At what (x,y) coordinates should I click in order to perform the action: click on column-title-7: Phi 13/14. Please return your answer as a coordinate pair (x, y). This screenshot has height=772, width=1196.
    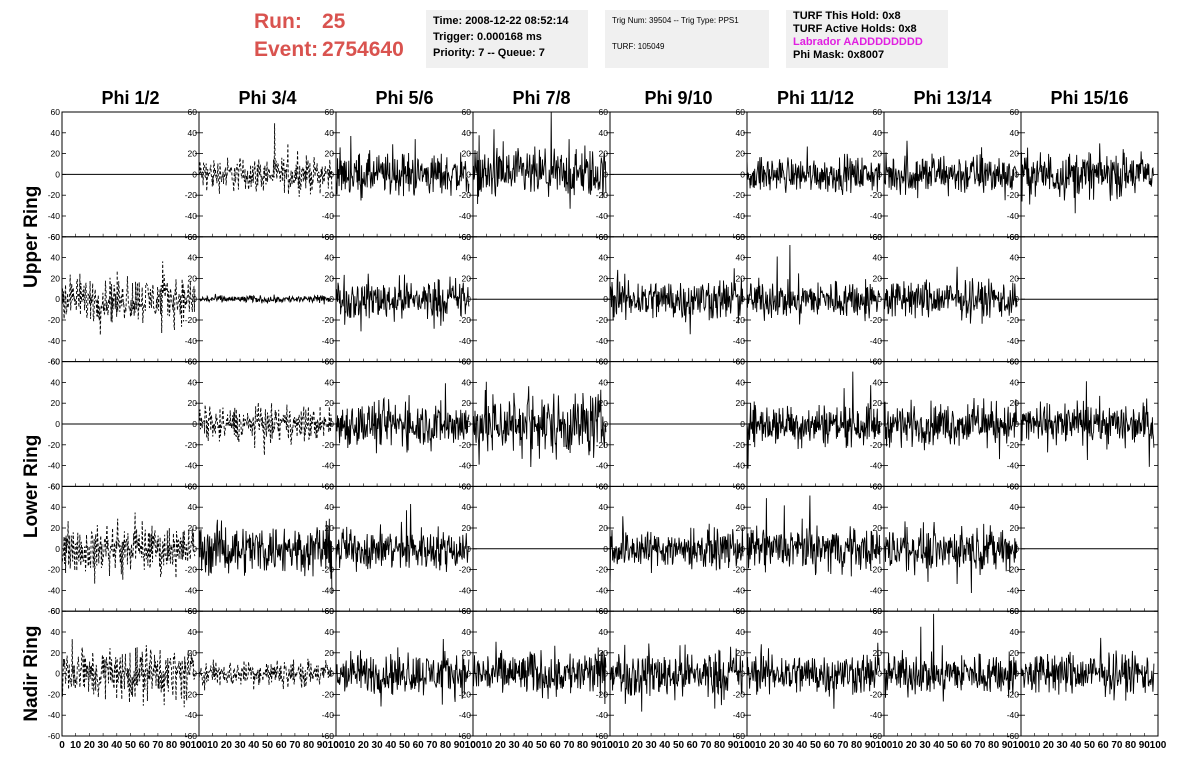
    Looking at the image, I should click on (952, 98).